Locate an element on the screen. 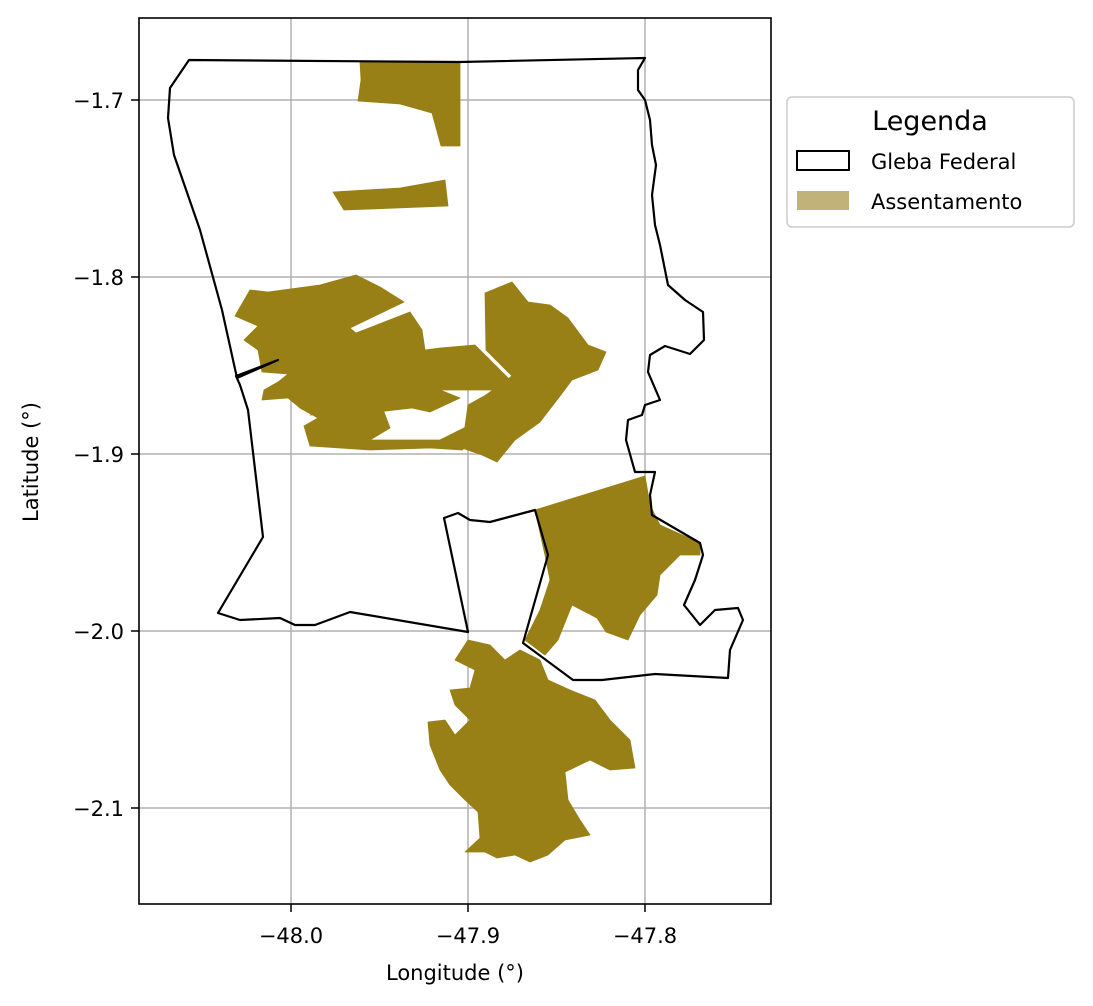 The height and width of the screenshot is (1006, 1093). legend-swatch-assentamento is located at coordinates (823, 200).